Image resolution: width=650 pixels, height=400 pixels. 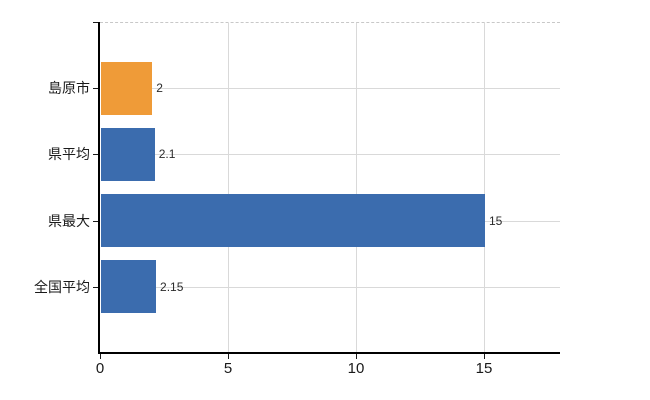 What do you see at coordinates (159, 88) in the screenshot?
I see `bar-value-label: 2` at bounding box center [159, 88].